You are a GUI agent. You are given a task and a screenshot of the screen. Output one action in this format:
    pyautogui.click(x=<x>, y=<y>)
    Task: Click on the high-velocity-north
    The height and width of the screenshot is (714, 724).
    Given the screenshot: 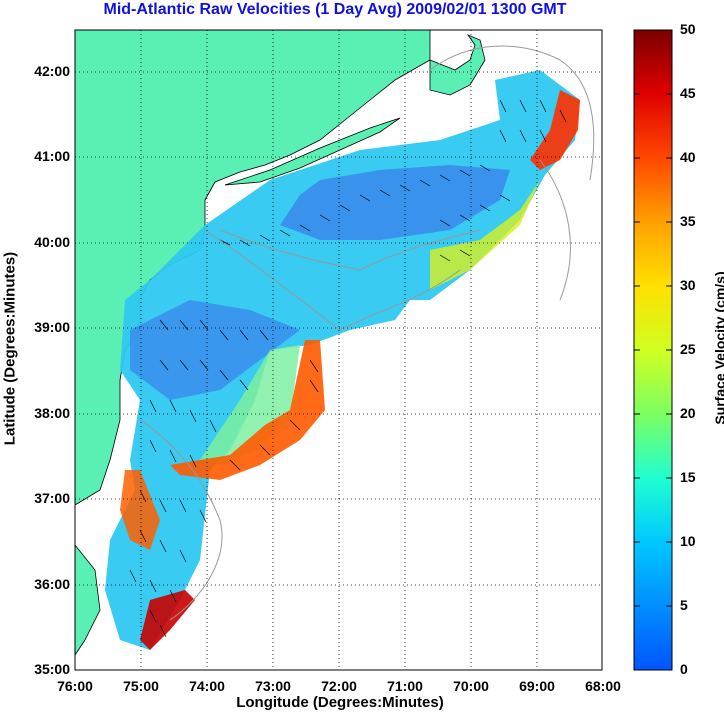 What is the action you would take?
    pyautogui.click(x=555, y=130)
    